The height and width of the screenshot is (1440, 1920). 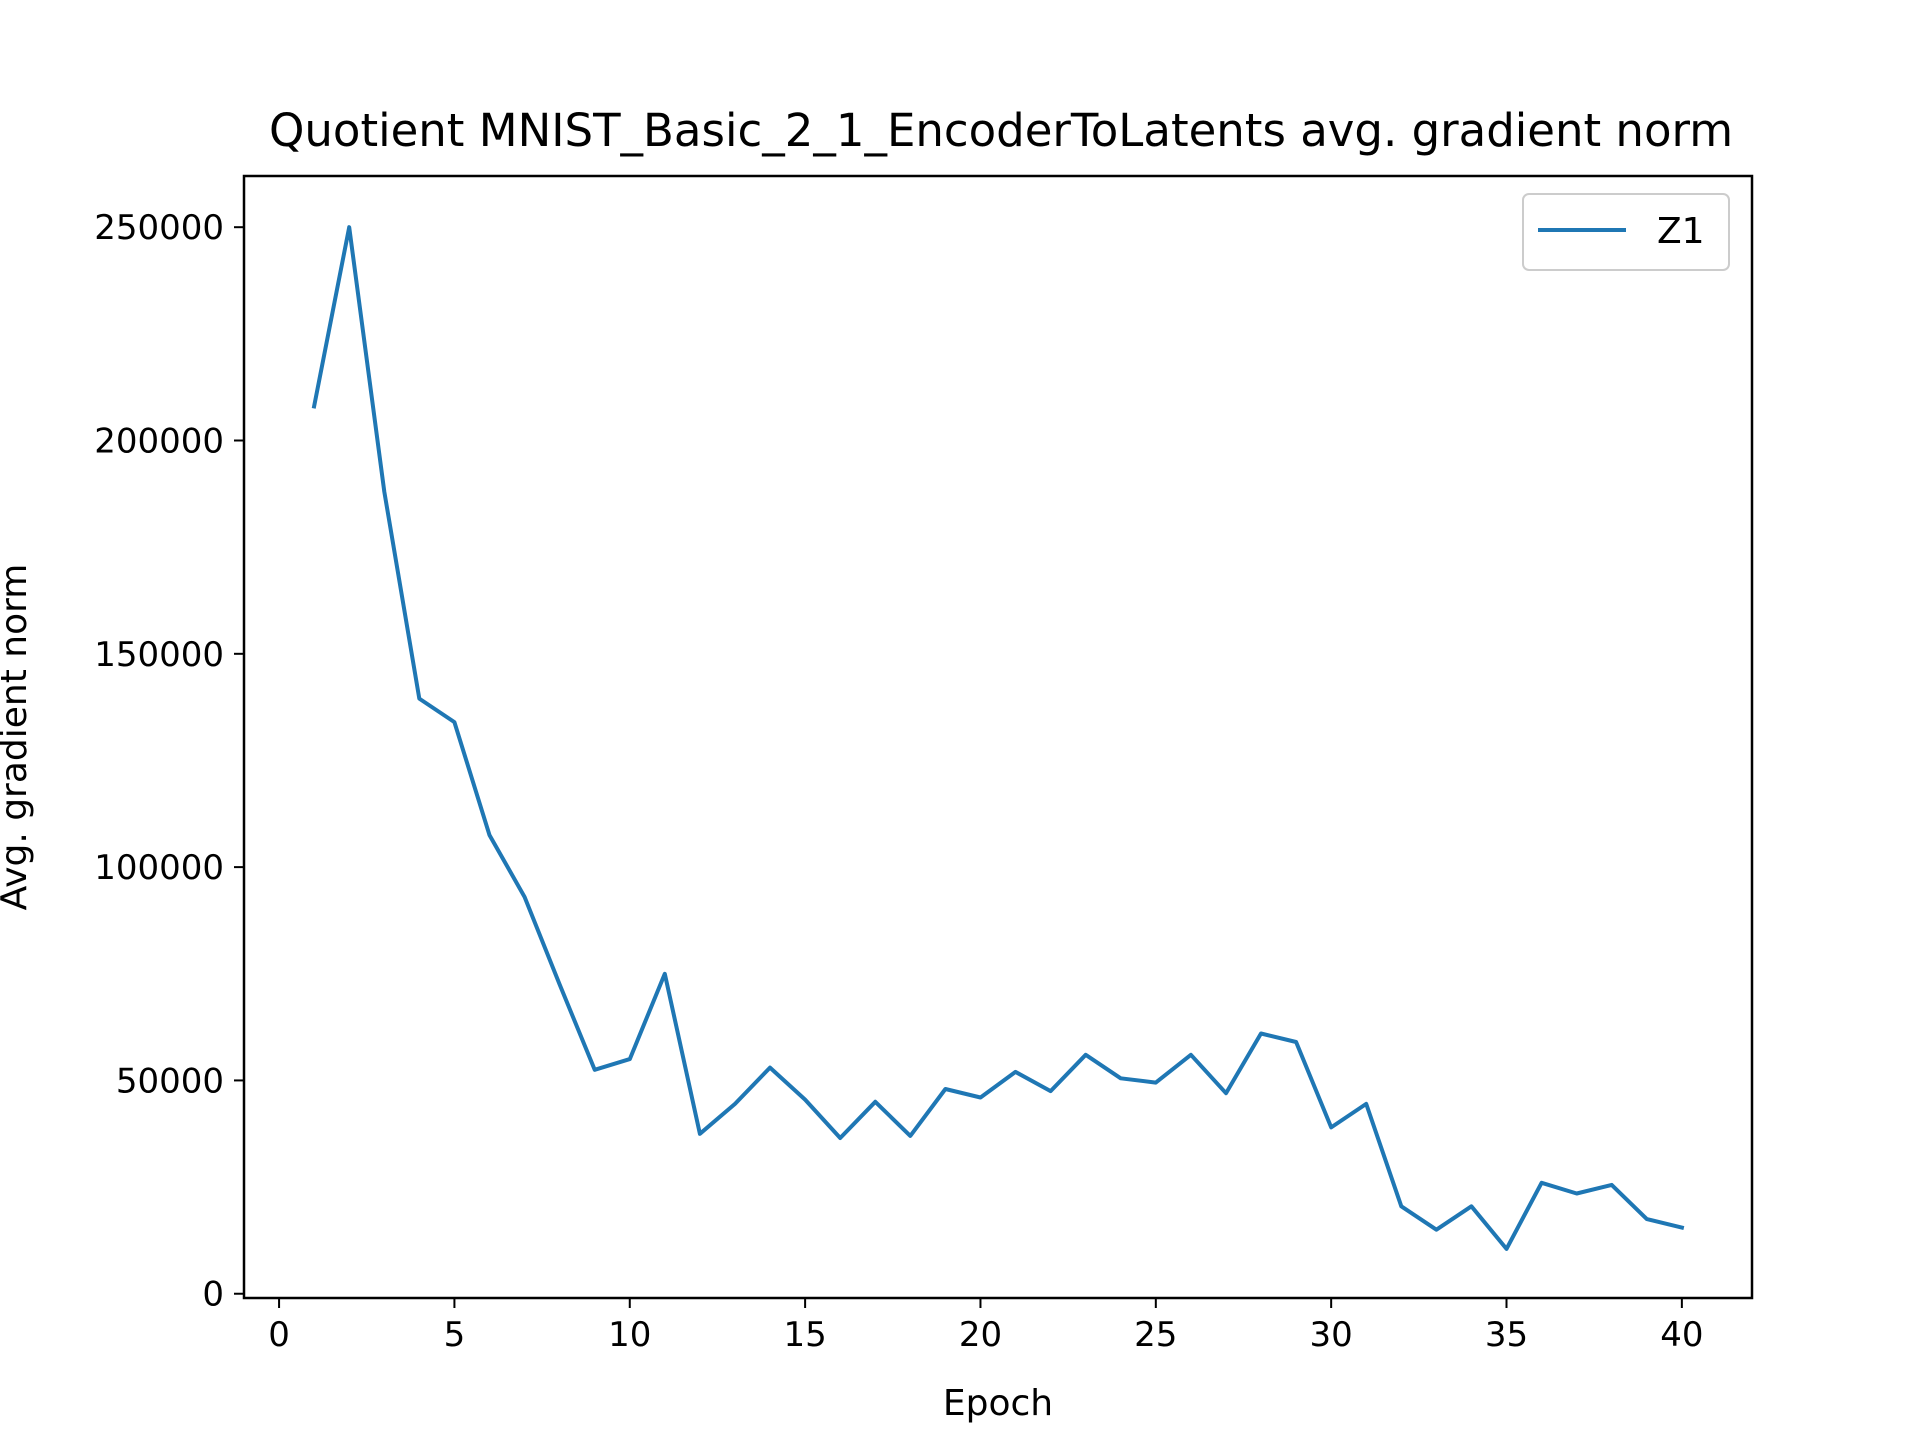 What do you see at coordinates (159, 228) in the screenshot?
I see `y-tick-label-250000: 250000` at bounding box center [159, 228].